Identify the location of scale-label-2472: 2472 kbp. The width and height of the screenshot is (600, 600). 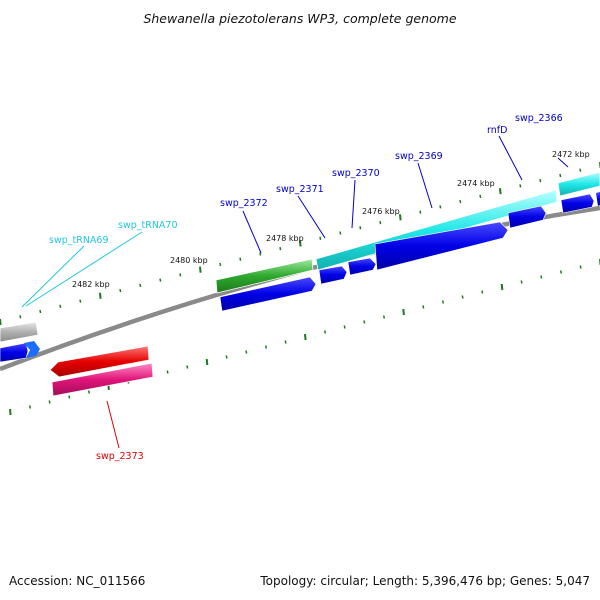
(571, 154).